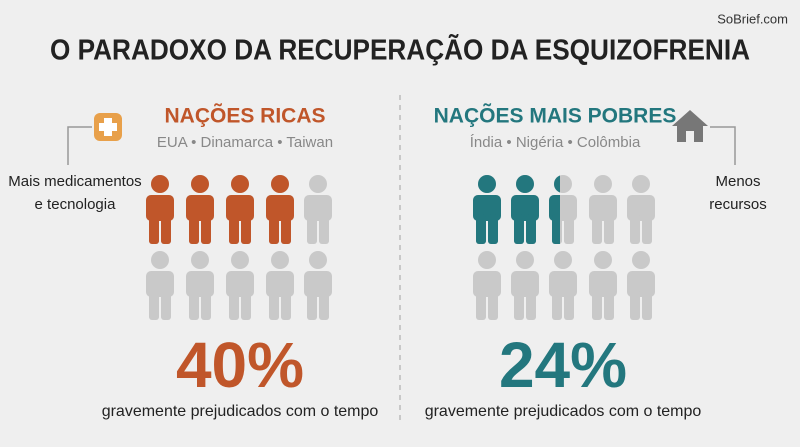 The height and width of the screenshot is (447, 800). Describe the element at coordinates (738, 204) in the screenshot. I see `note: recursos` at that location.